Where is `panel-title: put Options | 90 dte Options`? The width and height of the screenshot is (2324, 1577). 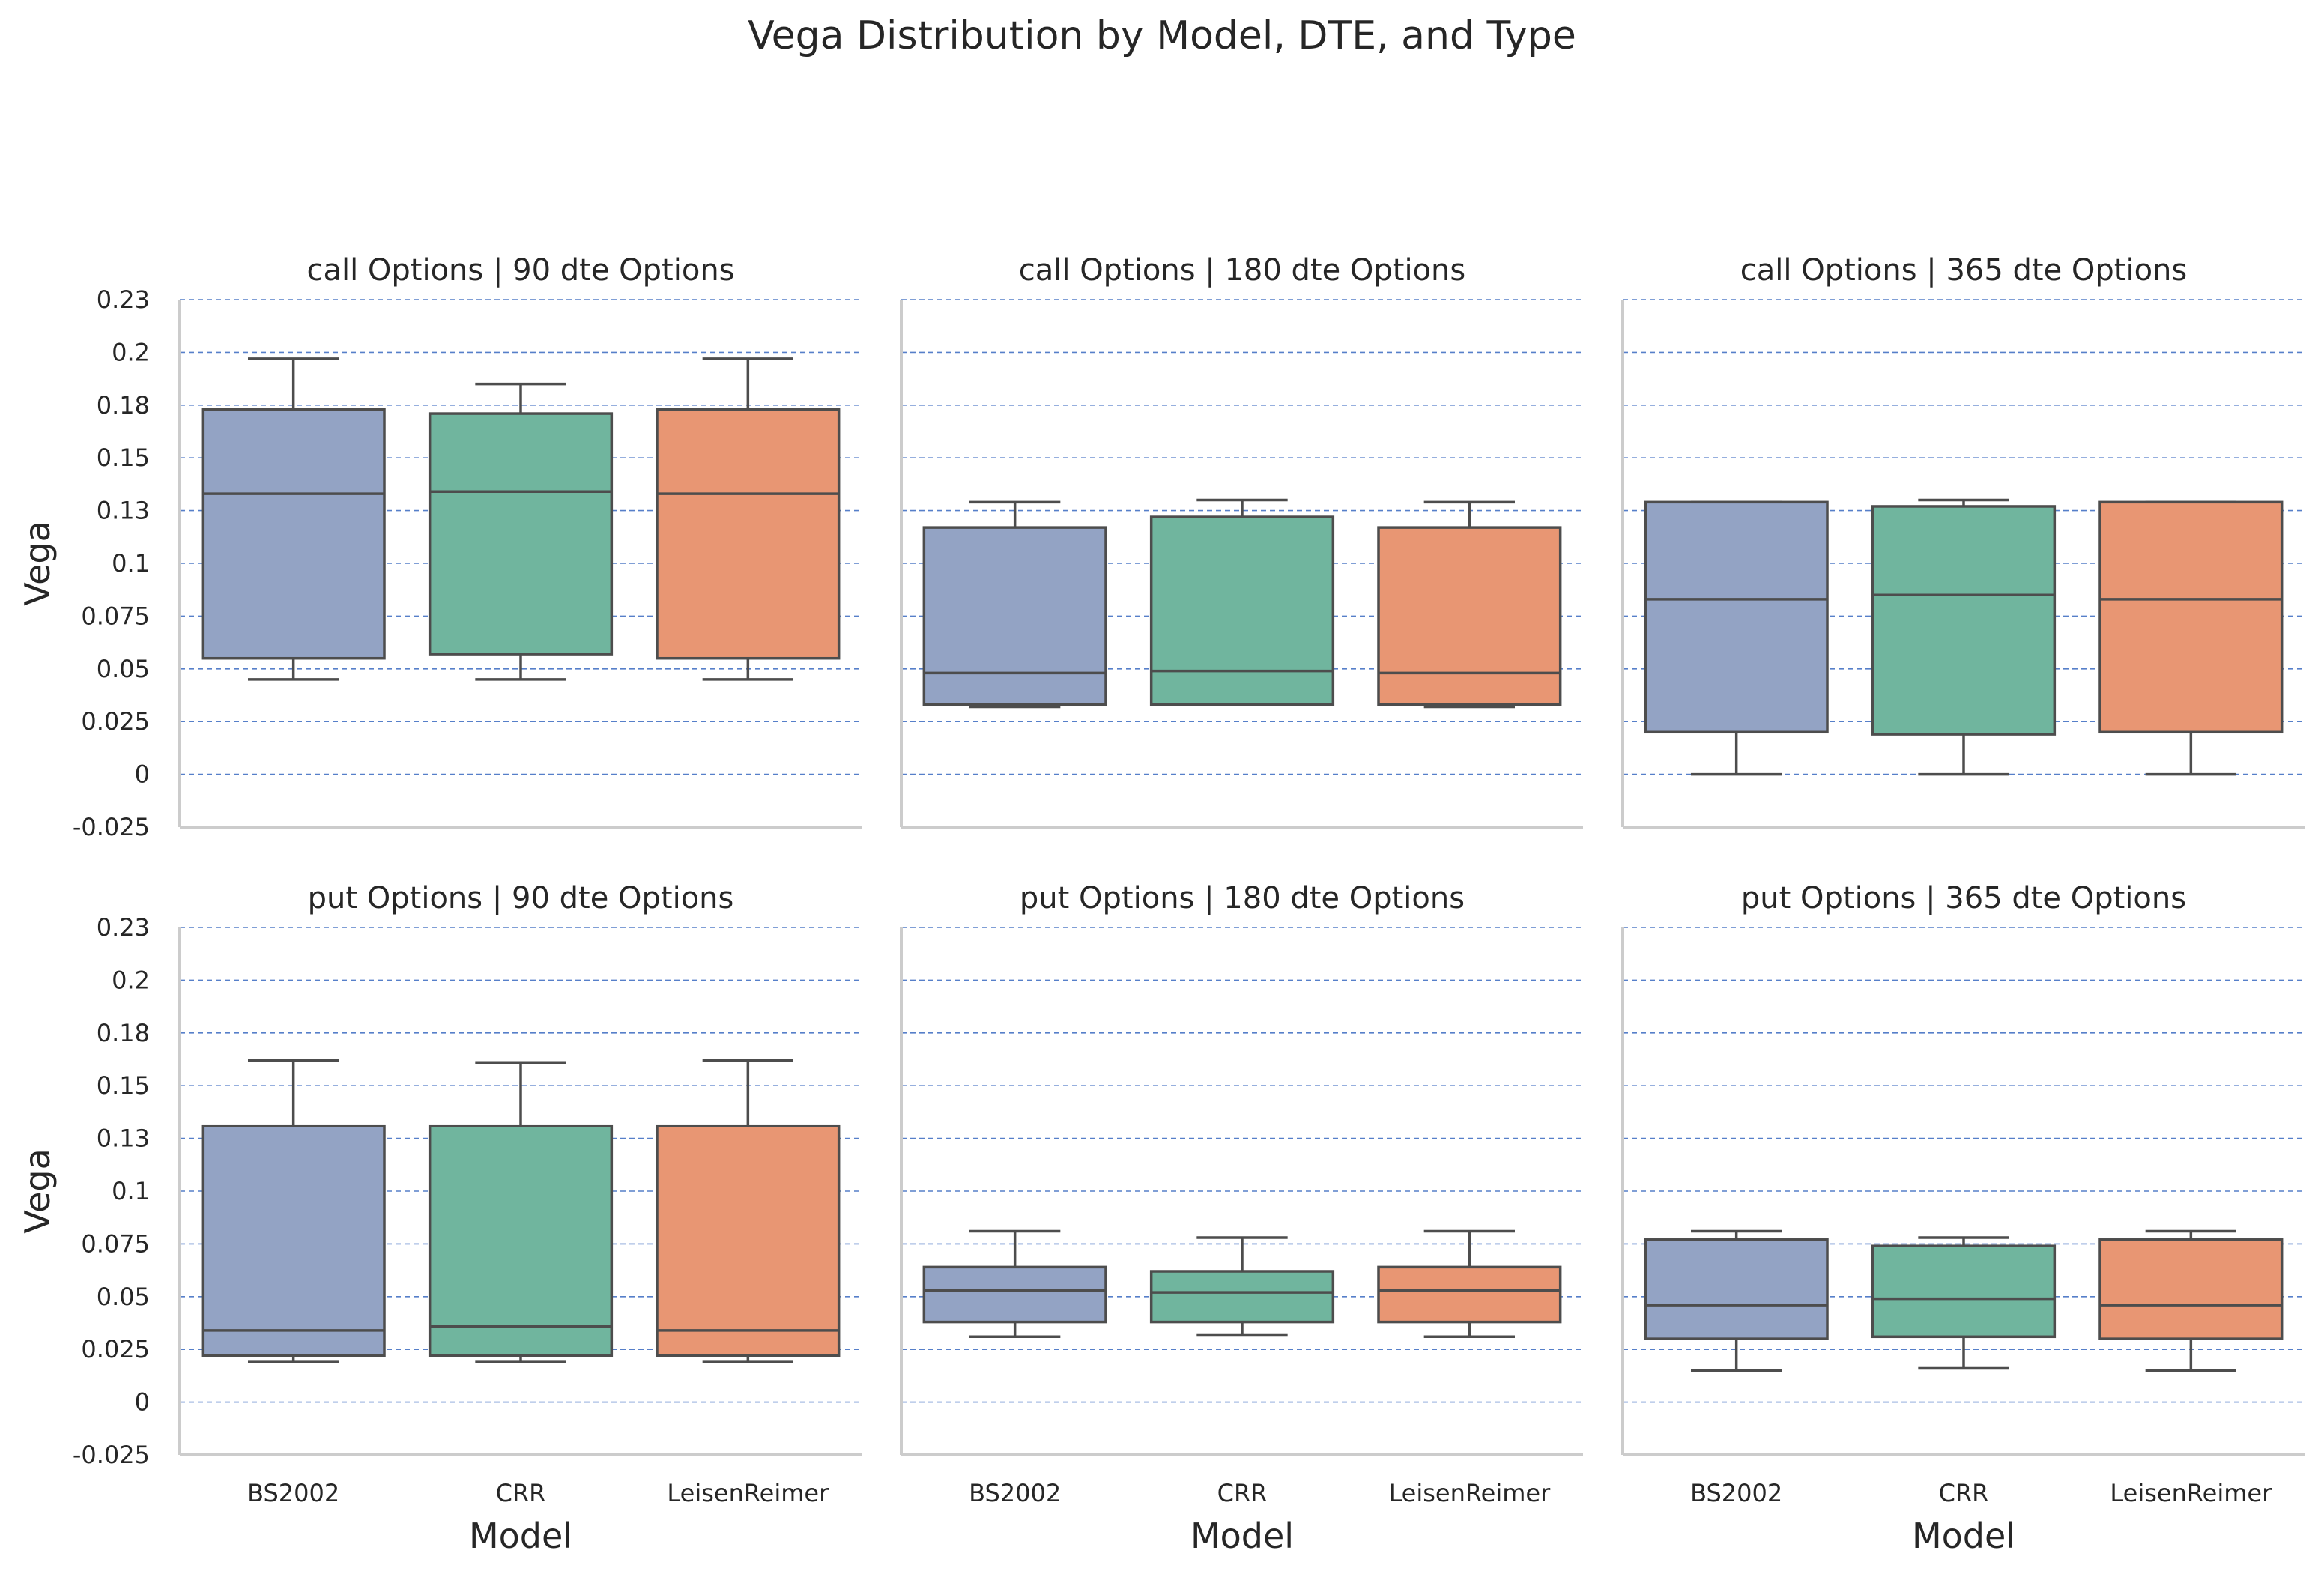
panel-title: put Options | 90 dte Options is located at coordinates (521, 898).